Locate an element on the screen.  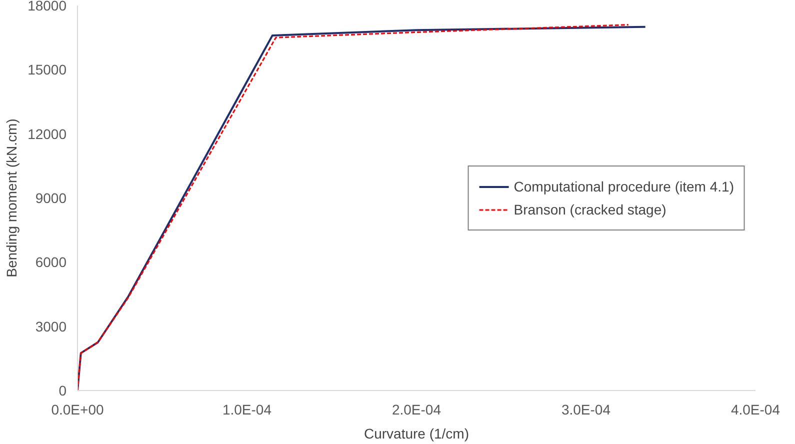
legend-label: Branson (cracked stage) is located at coordinates (590, 209).